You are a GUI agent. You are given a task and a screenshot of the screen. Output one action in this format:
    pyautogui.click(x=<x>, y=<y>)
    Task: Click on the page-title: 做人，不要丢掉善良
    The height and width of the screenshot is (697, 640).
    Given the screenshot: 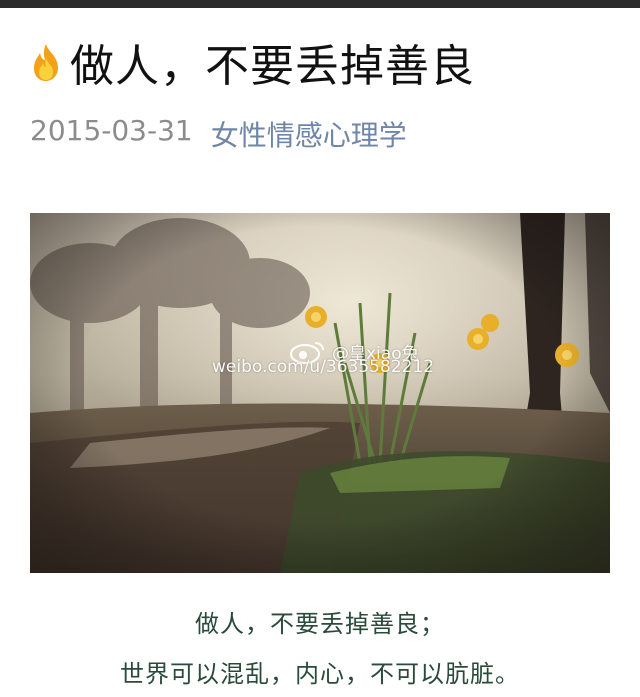 What is the action you would take?
    pyautogui.click(x=272, y=66)
    